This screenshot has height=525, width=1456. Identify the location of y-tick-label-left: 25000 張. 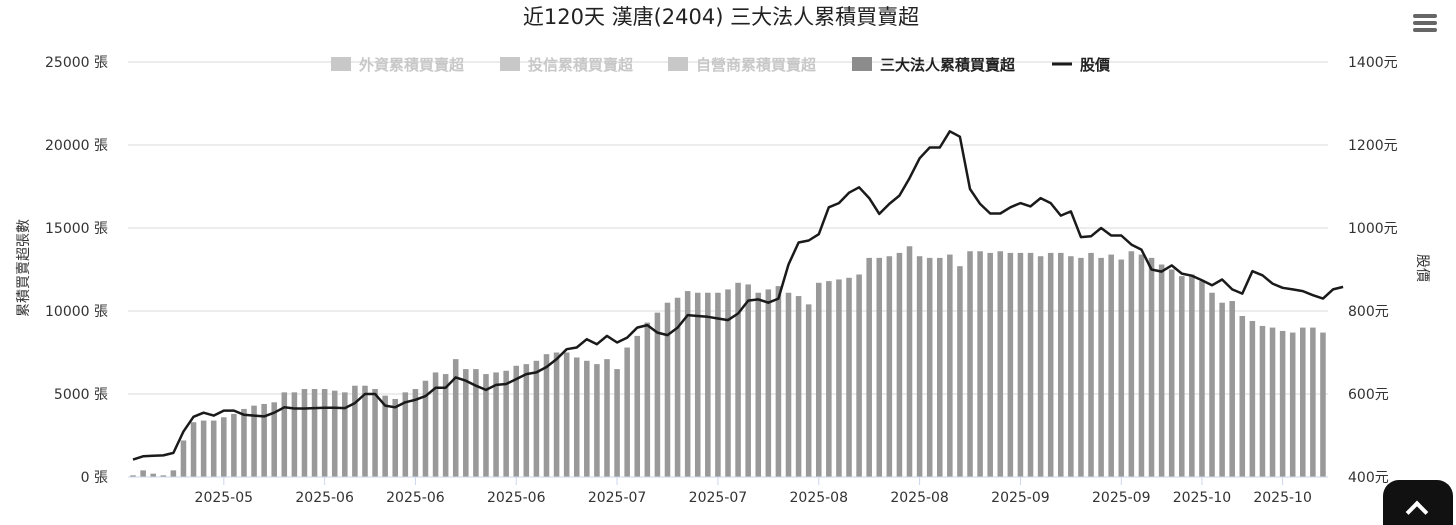
(76, 63).